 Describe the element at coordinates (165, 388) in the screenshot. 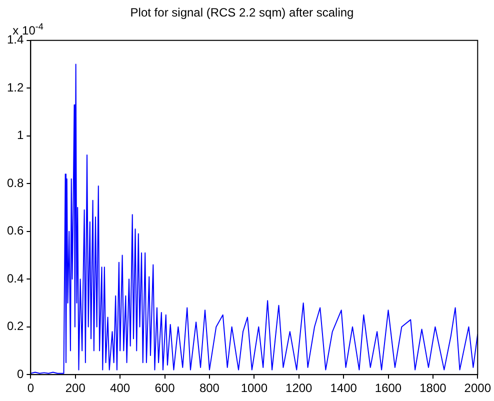

I see `x-tick-label: 600` at that location.